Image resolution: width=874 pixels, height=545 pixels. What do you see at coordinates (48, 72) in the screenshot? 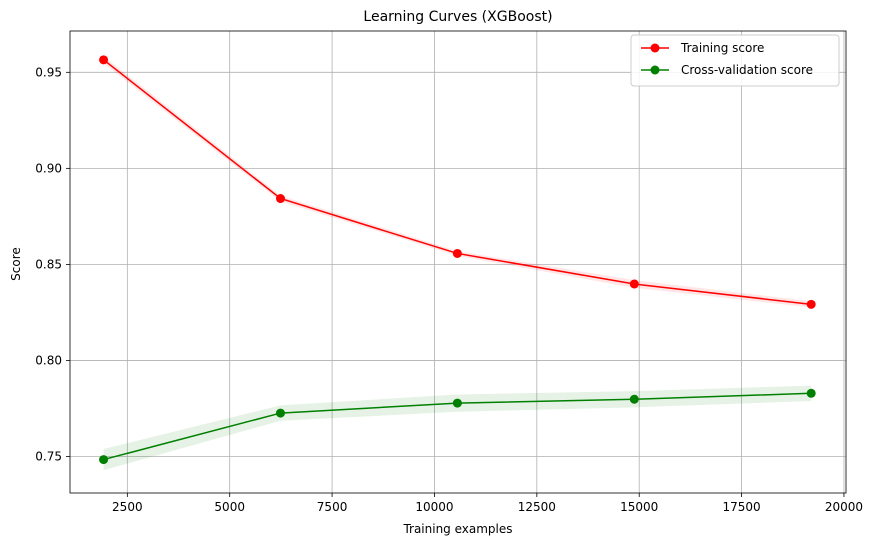
I see `y-tick-label: 0.95` at bounding box center [48, 72].